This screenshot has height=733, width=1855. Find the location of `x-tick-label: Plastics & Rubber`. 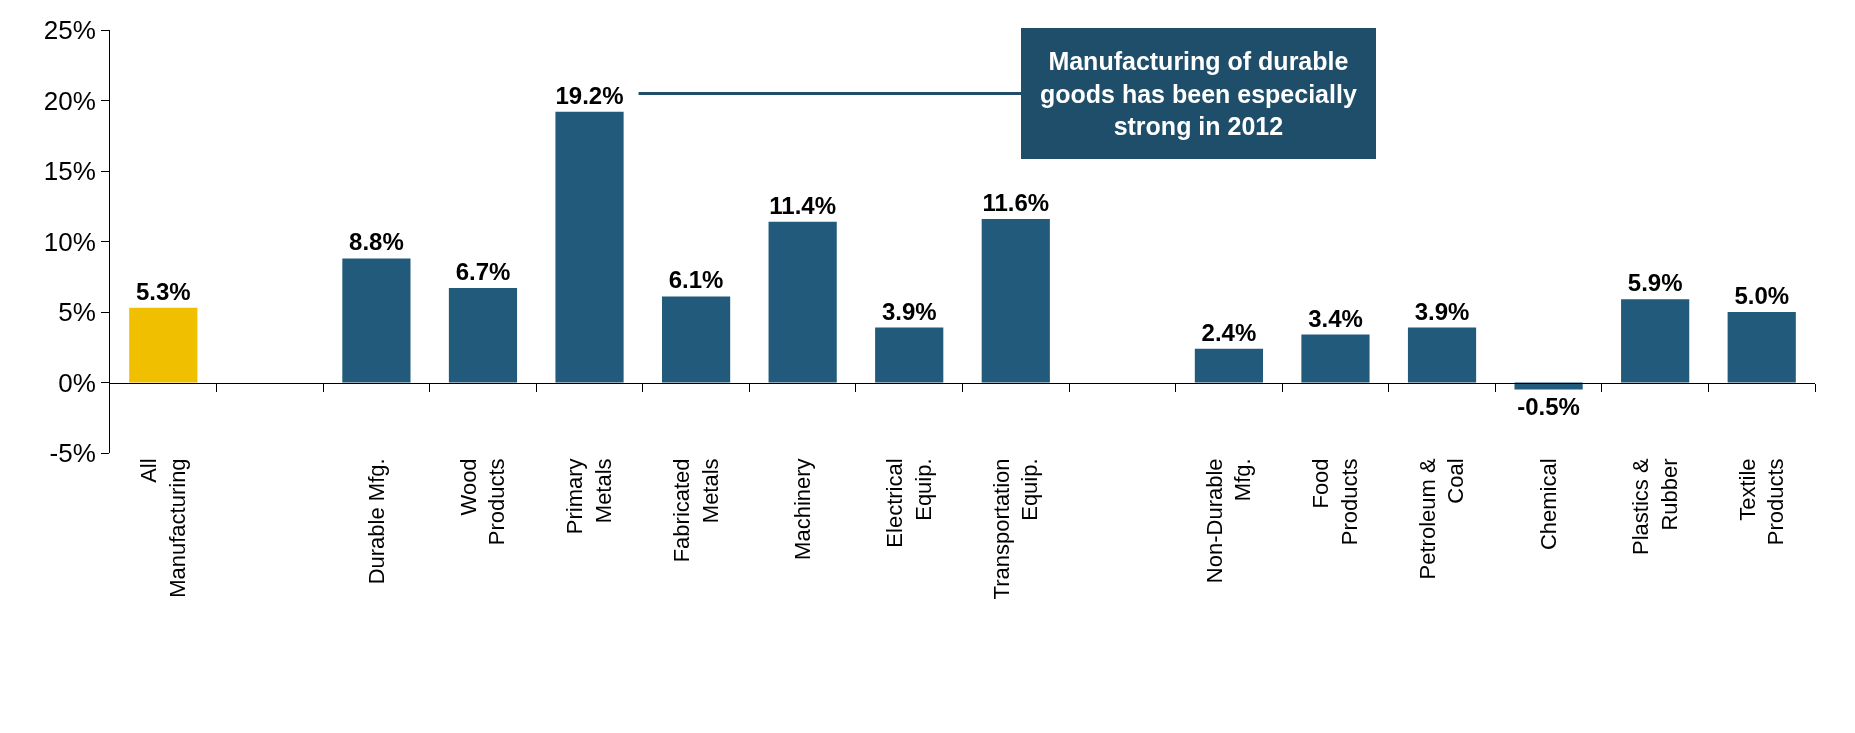

x-tick-label: Plastics & Rubber is located at coordinates (1655, 506).